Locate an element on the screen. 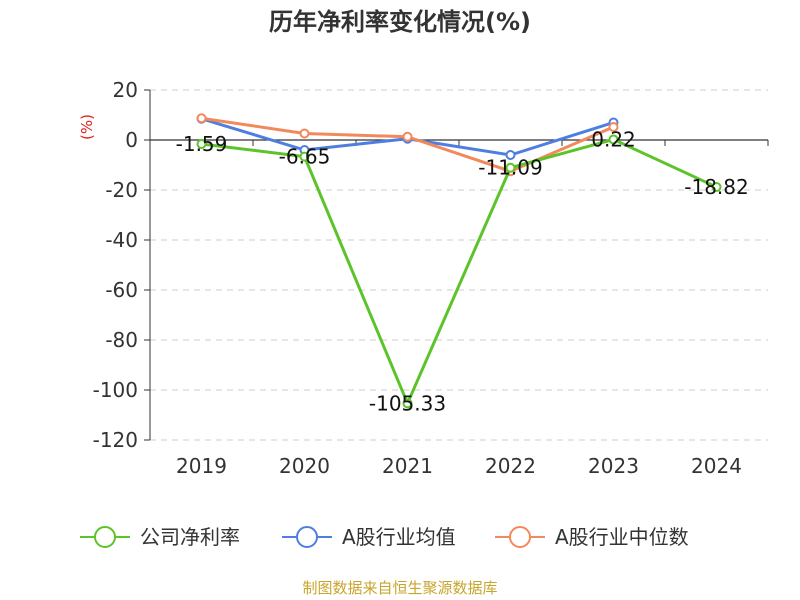  y-tick-label: 0 is located at coordinates (131, 140).